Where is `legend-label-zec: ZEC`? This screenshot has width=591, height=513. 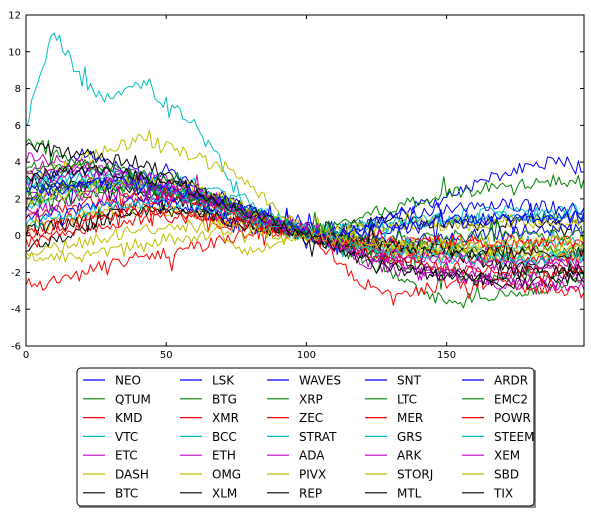
legend-label-zec: ZEC is located at coordinates (311, 418).